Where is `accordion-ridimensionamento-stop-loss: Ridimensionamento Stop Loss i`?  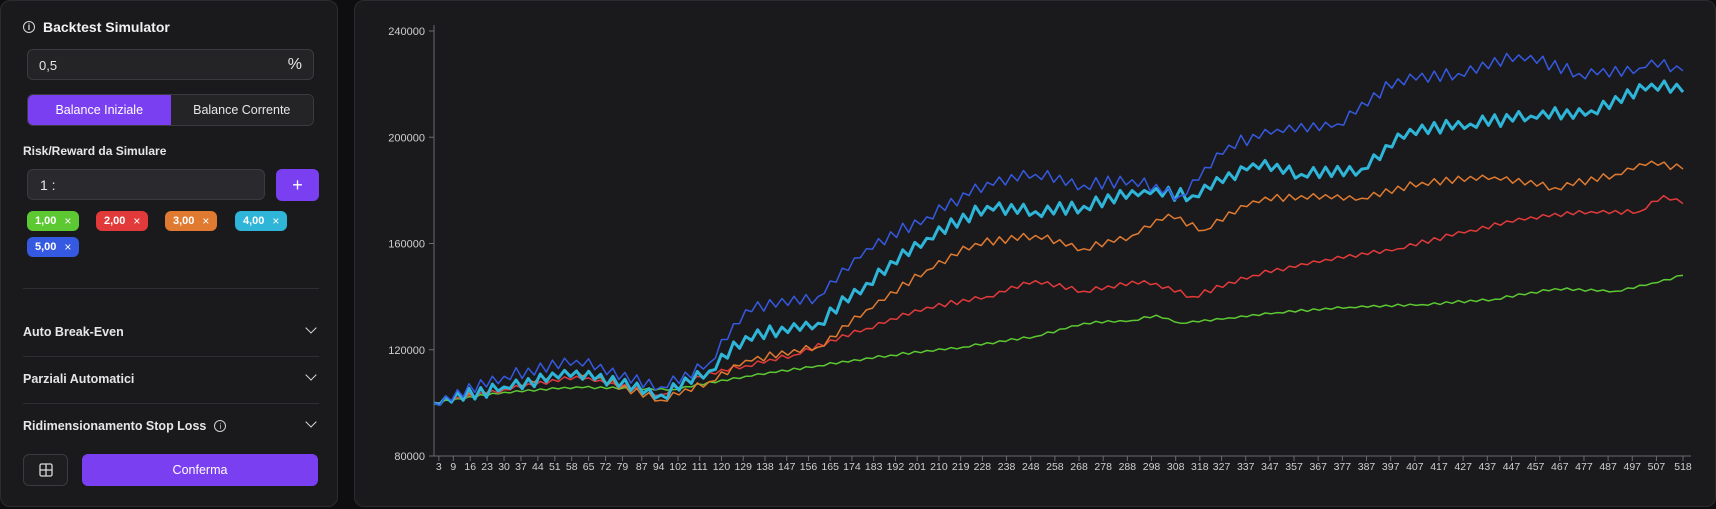 accordion-ridimensionamento-stop-loss: Ridimensionamento Stop Loss i is located at coordinates (171, 426).